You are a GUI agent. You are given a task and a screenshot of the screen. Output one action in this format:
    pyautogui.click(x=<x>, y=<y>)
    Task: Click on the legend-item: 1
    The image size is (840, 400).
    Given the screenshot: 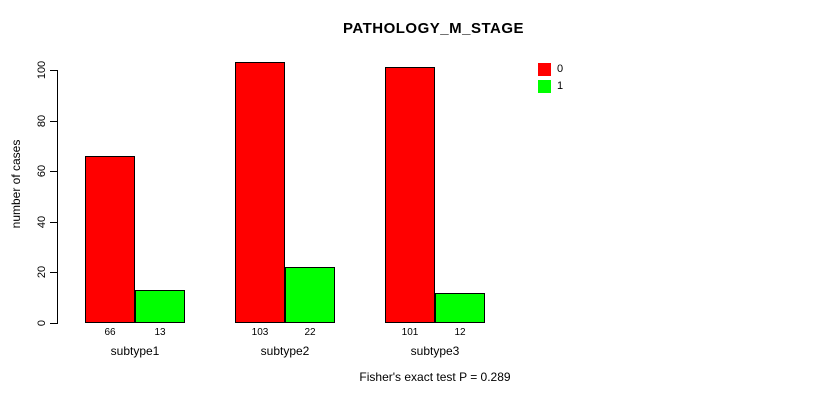 What is the action you would take?
    pyautogui.click(x=550, y=86)
    